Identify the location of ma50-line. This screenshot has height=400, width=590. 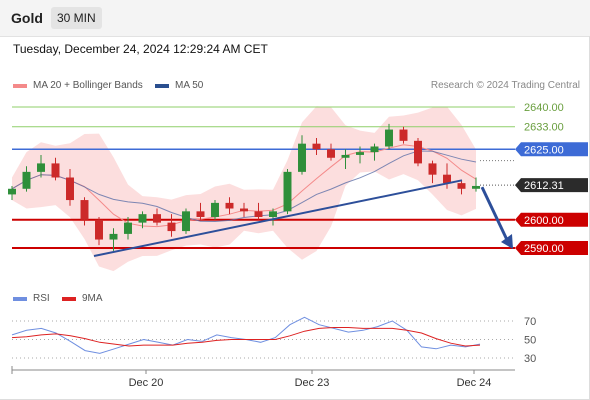
(244, 186).